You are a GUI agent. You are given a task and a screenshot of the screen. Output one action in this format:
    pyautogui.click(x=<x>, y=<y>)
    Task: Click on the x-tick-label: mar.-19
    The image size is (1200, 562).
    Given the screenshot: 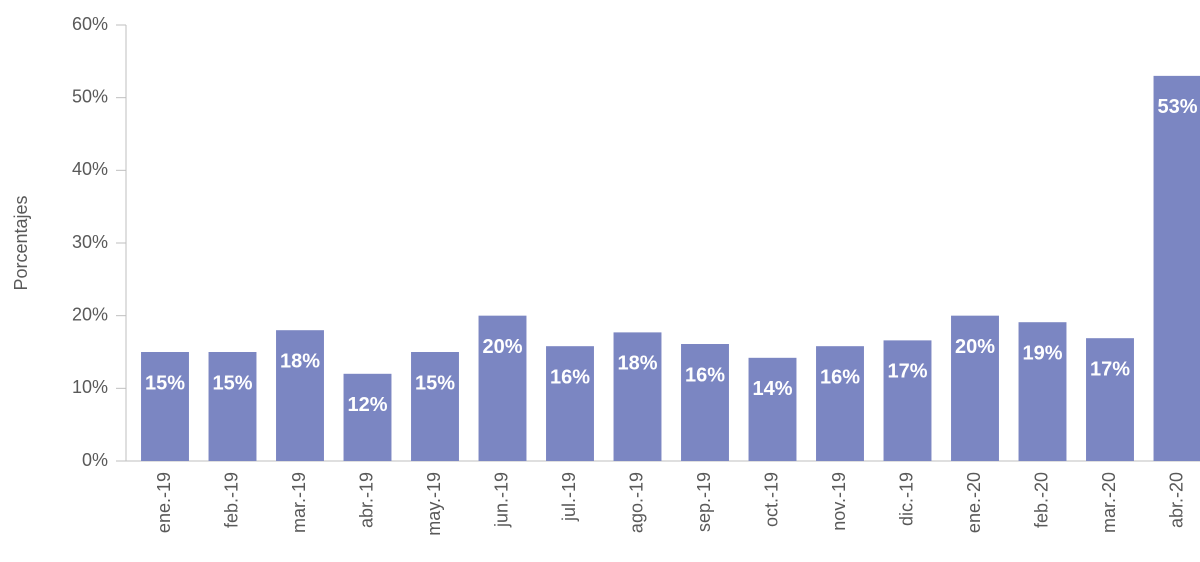 What is the action you would take?
    pyautogui.click(x=299, y=502)
    